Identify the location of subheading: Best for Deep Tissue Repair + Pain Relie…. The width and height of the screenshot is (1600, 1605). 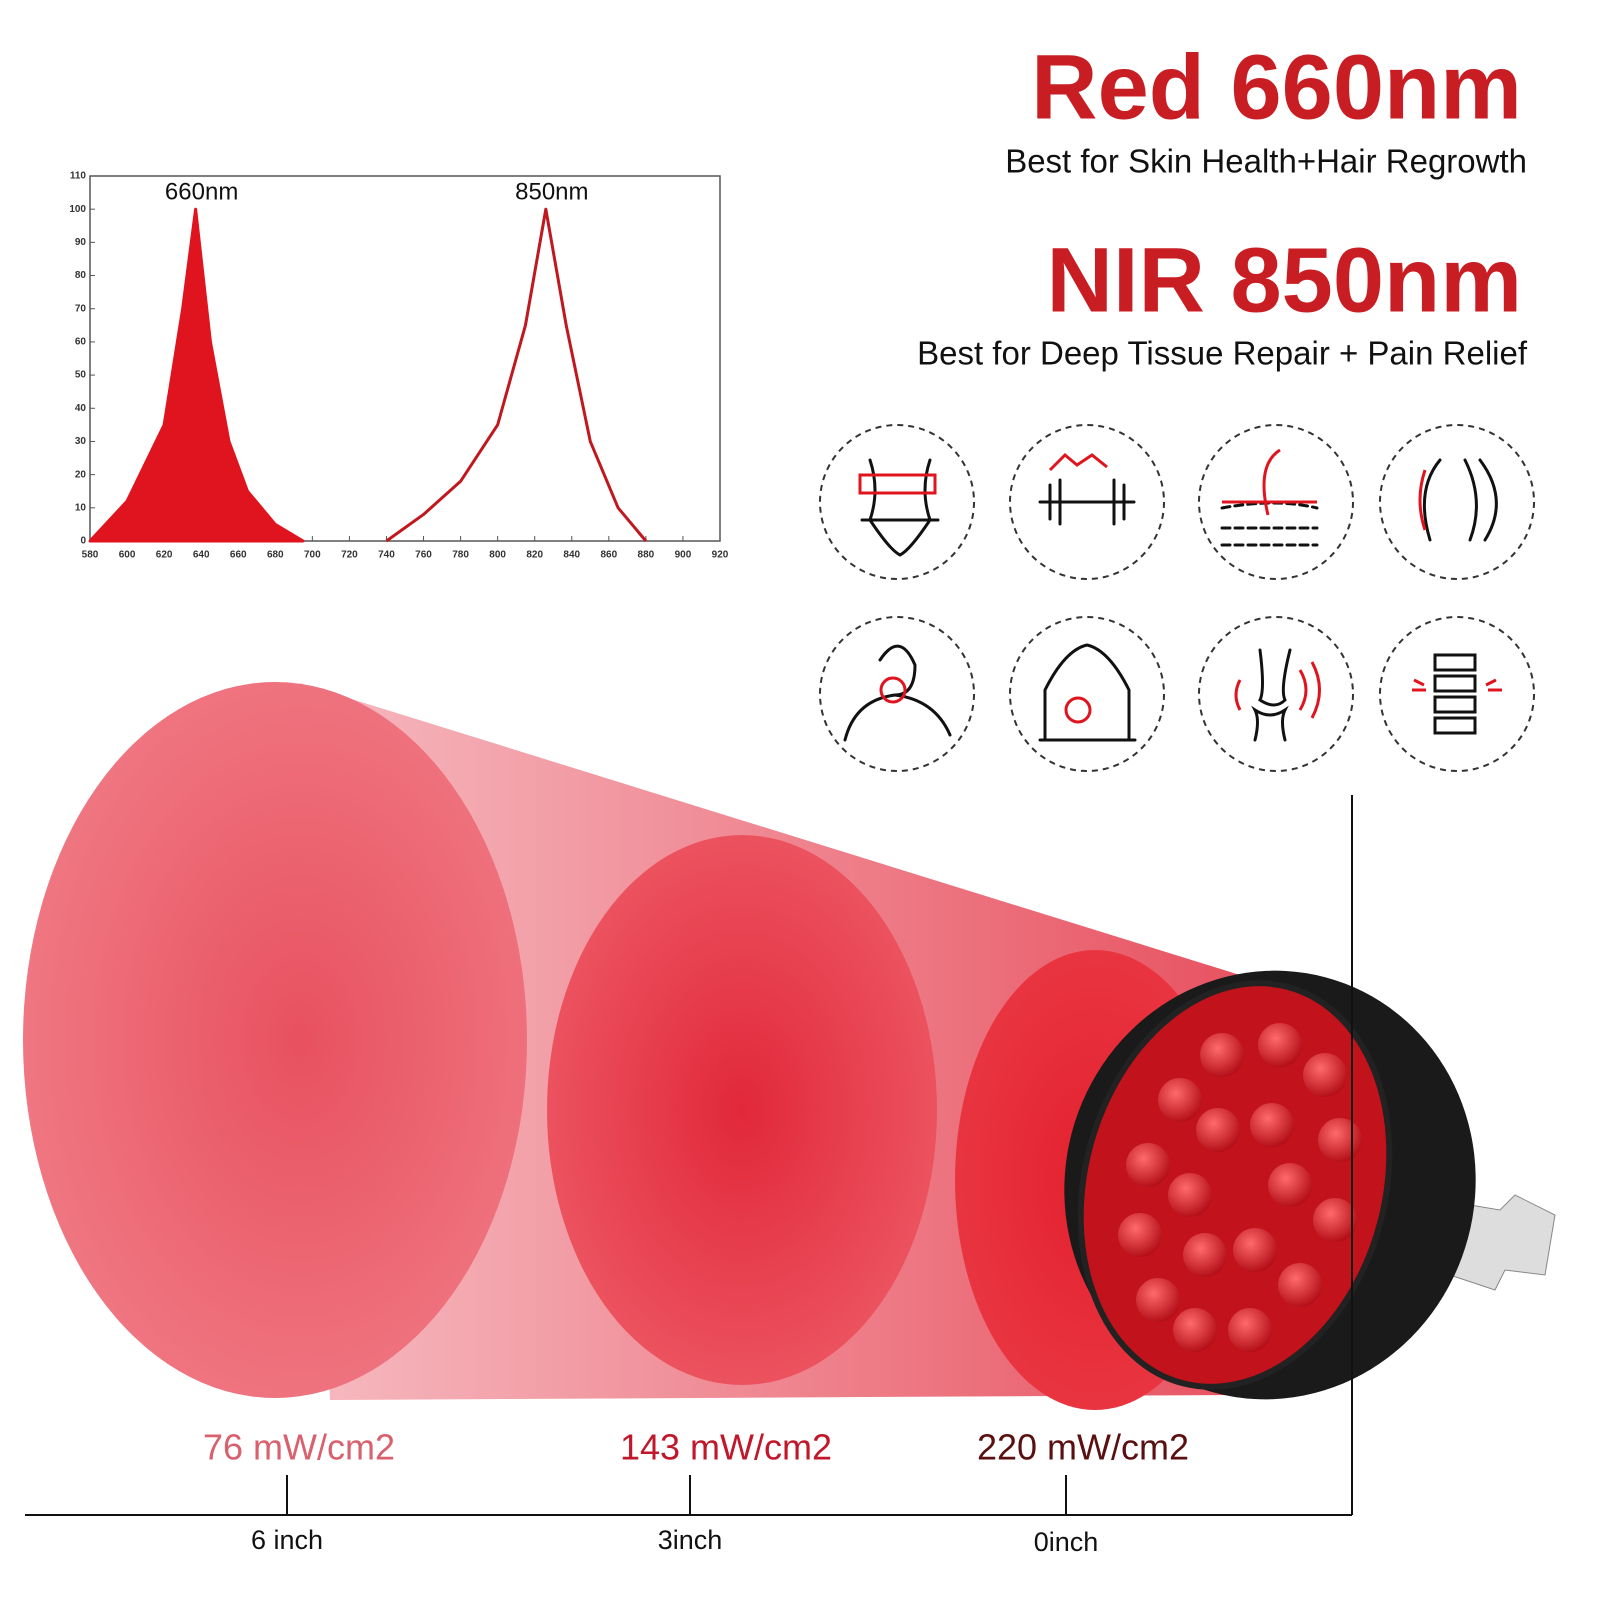
(1222, 353).